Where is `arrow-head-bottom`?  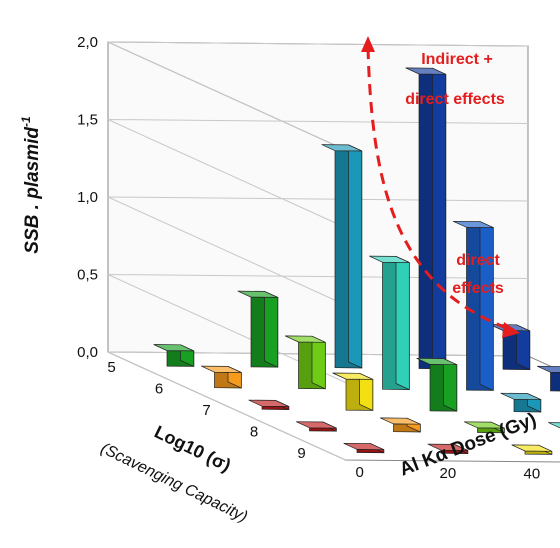
arrow-head-bottom is located at coordinates (511, 330).